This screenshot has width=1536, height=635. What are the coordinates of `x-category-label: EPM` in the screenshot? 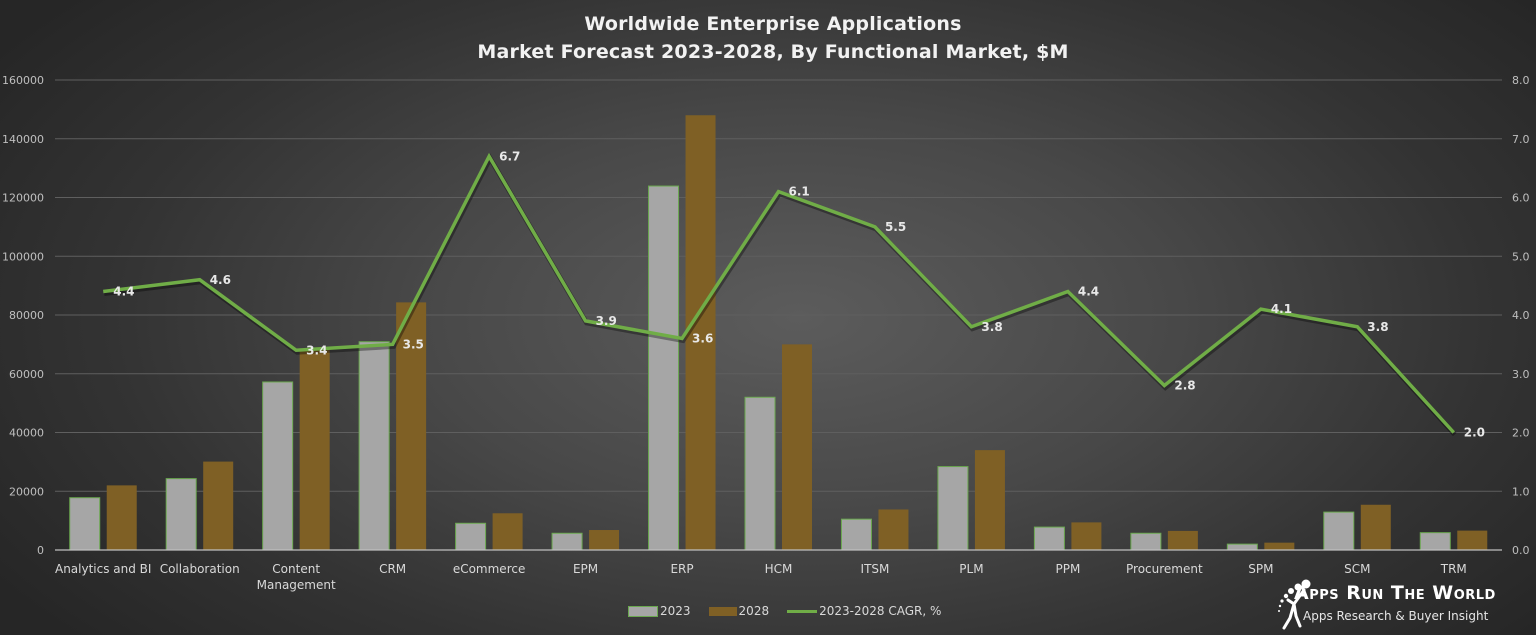 It's located at (585, 569).